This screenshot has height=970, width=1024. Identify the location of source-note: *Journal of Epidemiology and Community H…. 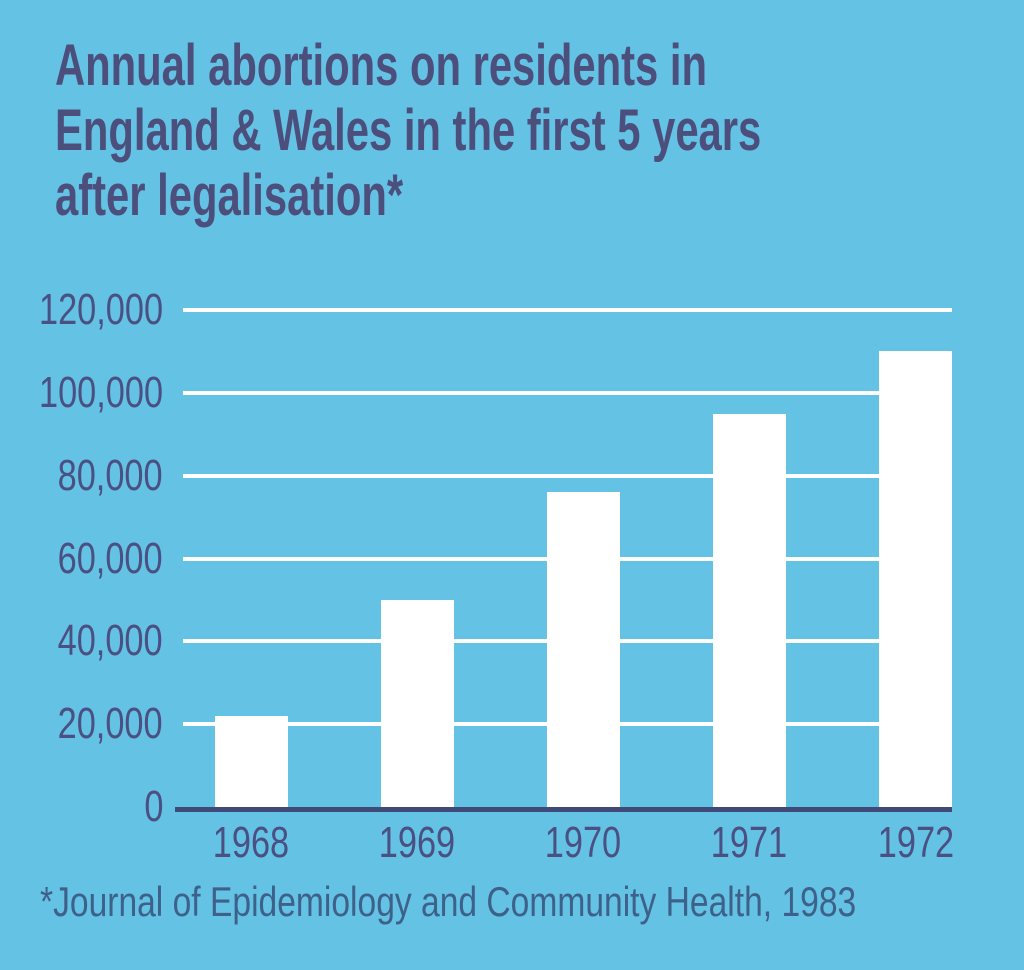
(532, 902).